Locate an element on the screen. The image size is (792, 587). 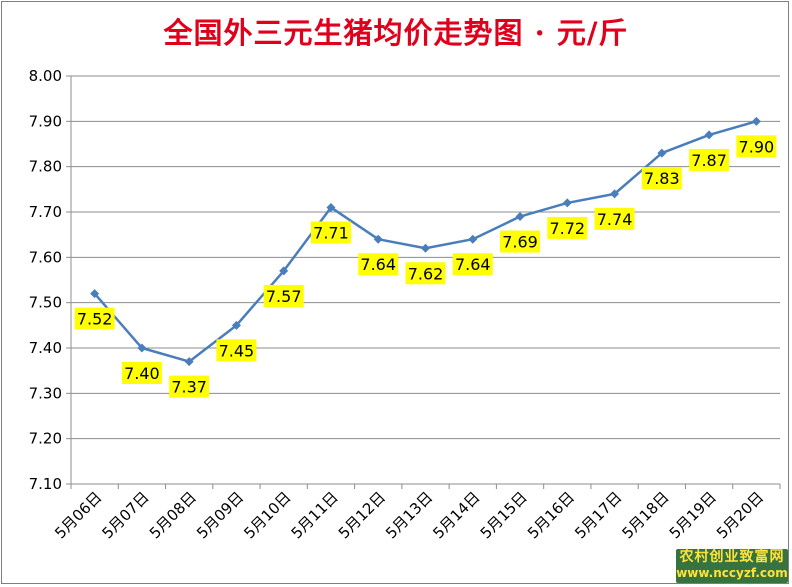
x-tick-label: 5月08日 is located at coordinates (173, 515).